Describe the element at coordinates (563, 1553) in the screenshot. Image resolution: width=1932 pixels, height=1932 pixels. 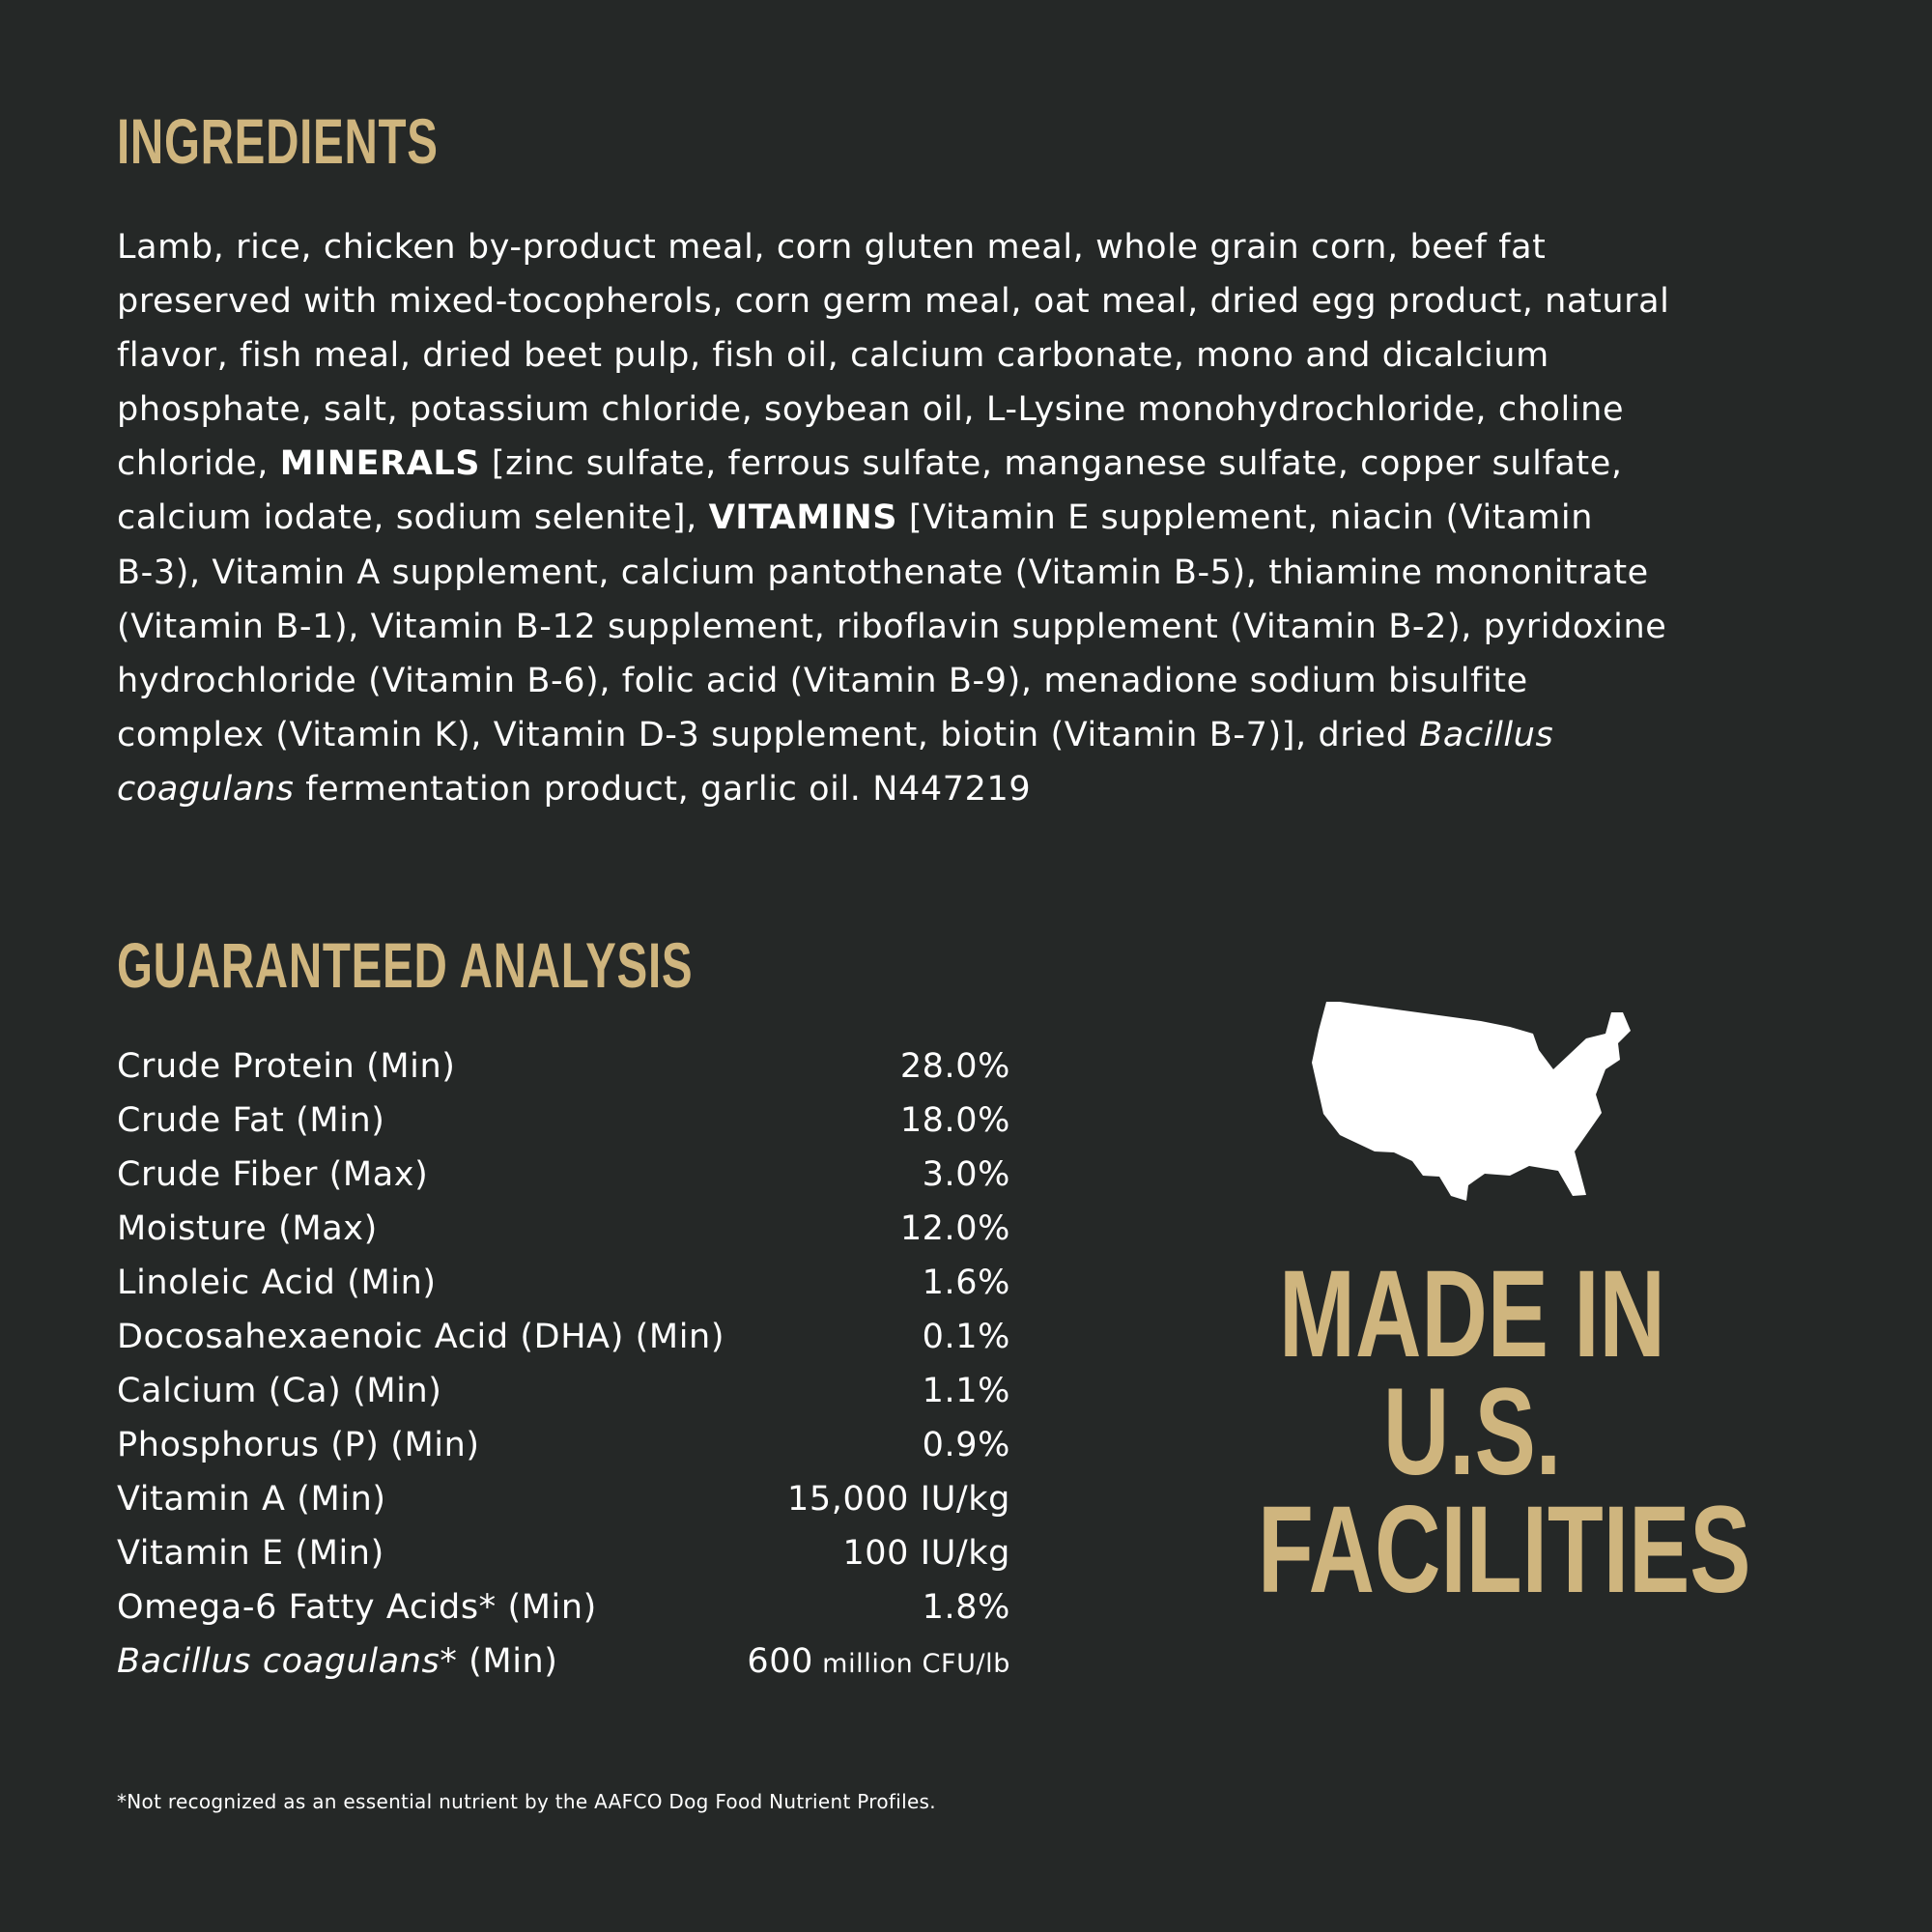
I see `analysis-row: Vitamin E (Min) 100 IU/kg` at that location.